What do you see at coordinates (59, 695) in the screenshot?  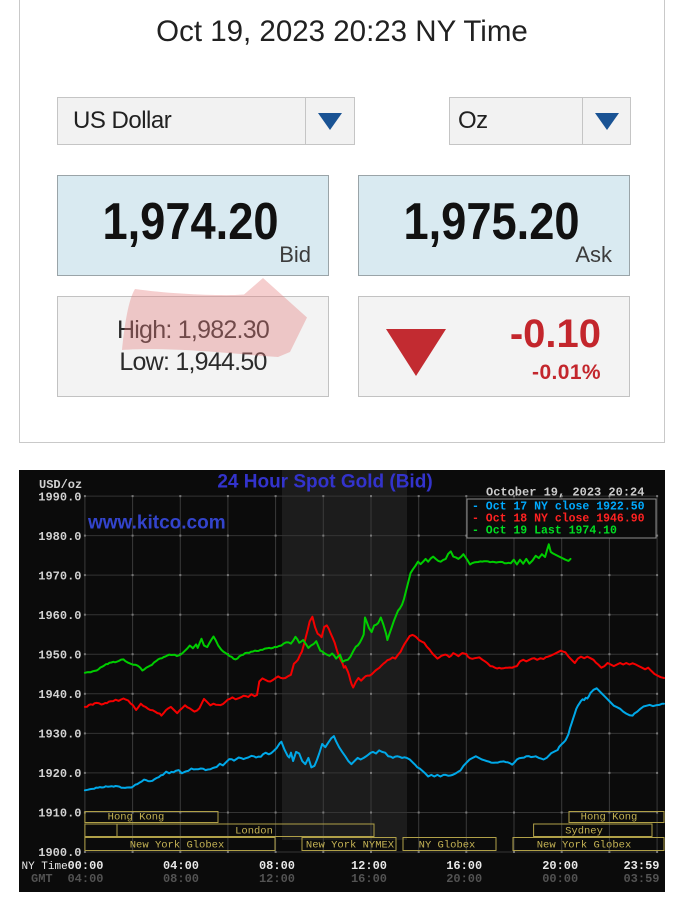 I see `svg-text: 1940.0` at bounding box center [59, 695].